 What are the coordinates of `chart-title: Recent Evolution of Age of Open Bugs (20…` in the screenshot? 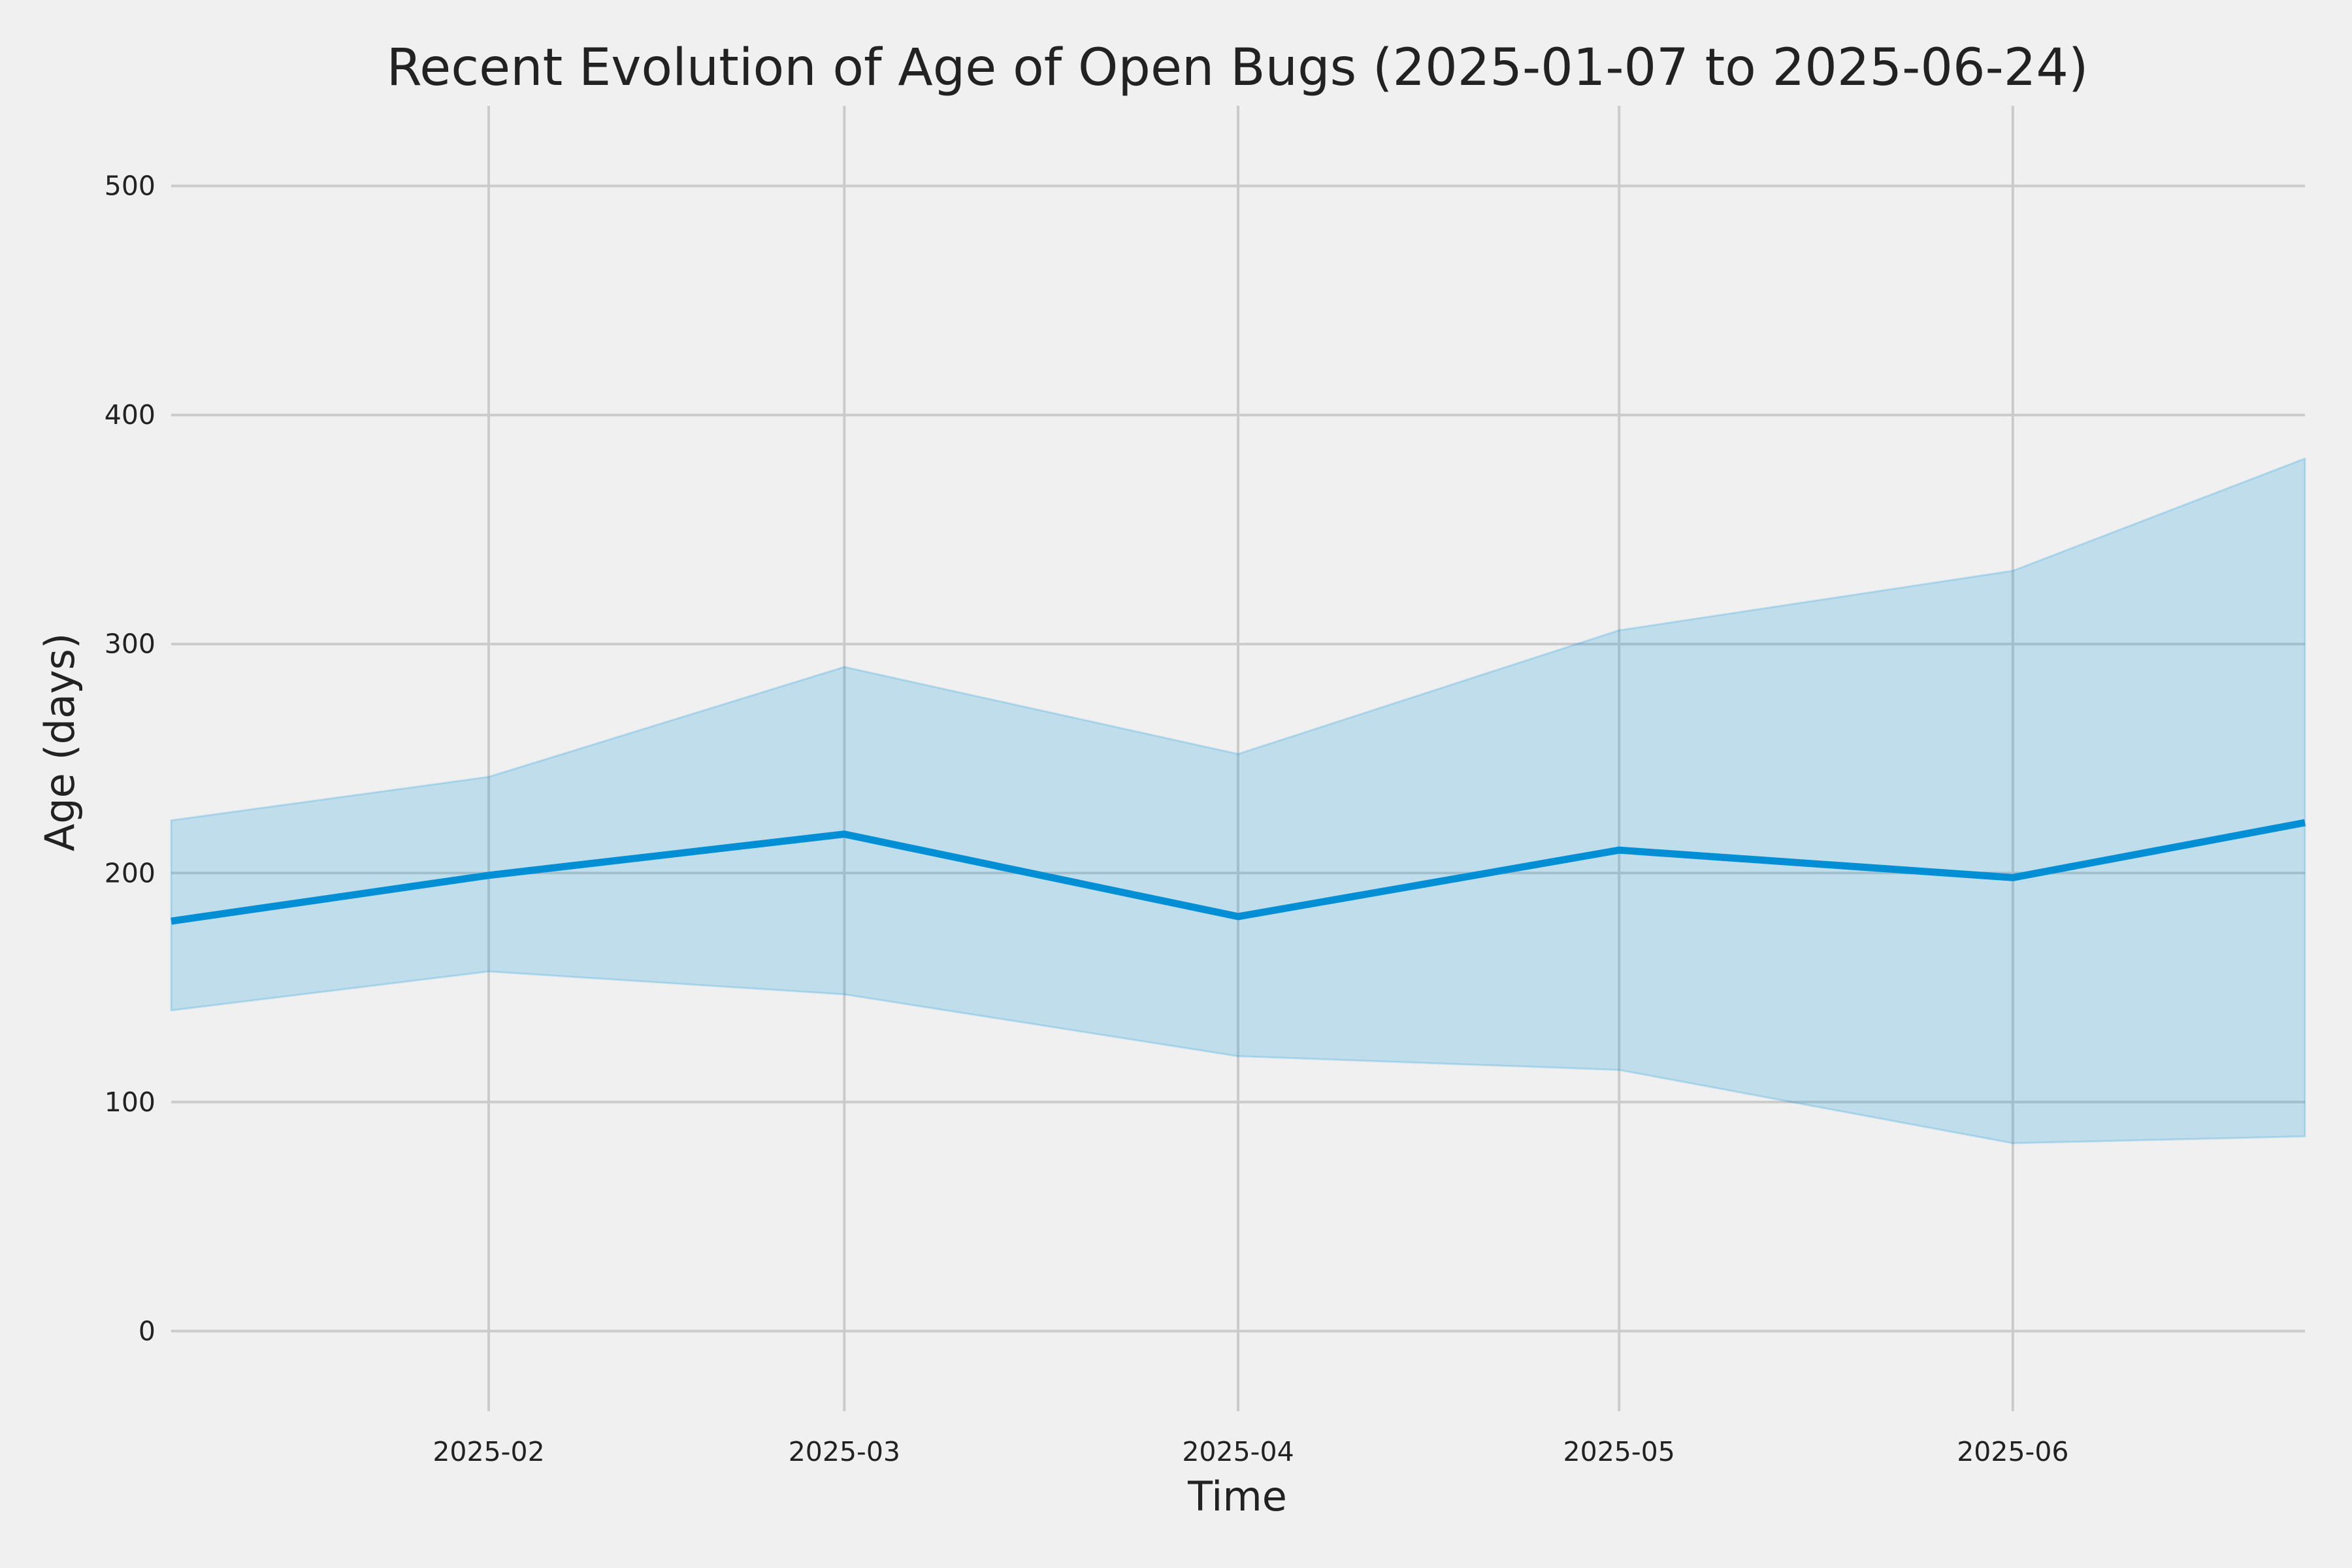 It's located at (1238, 68).